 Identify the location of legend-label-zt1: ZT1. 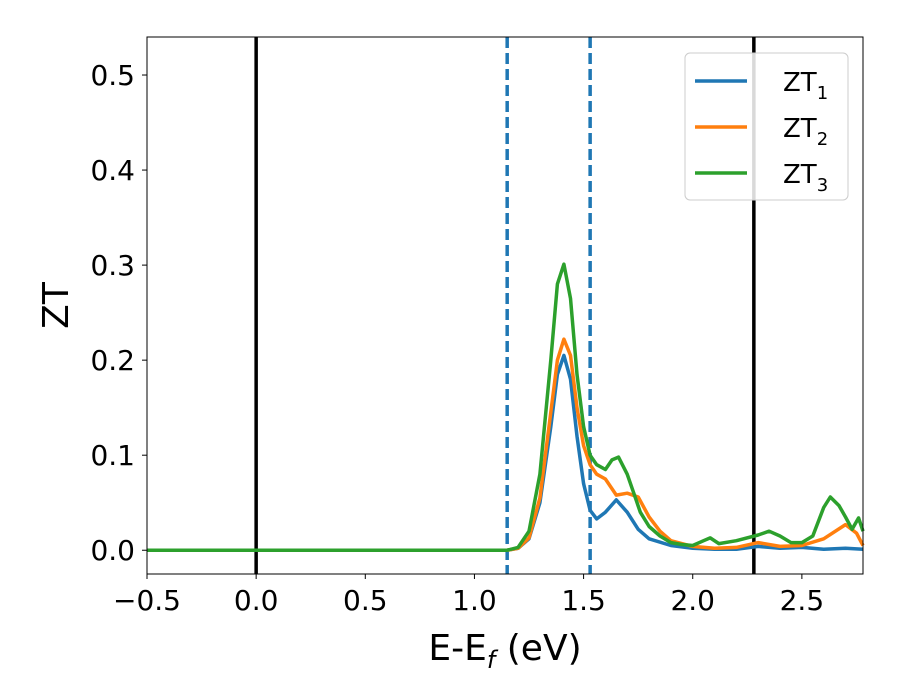
(805, 86).